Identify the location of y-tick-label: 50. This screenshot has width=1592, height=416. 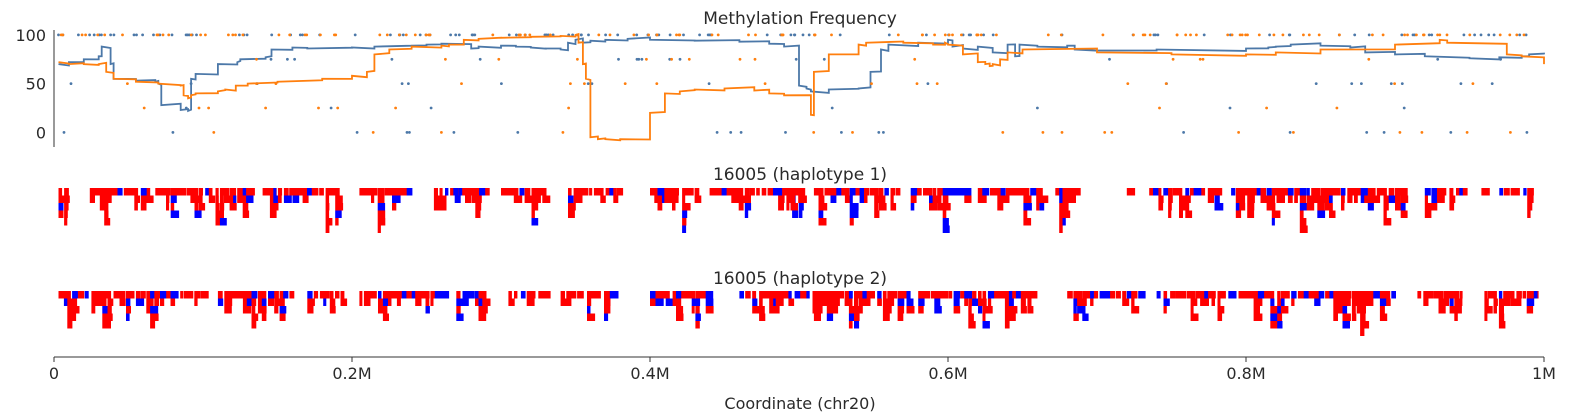
(36, 84).